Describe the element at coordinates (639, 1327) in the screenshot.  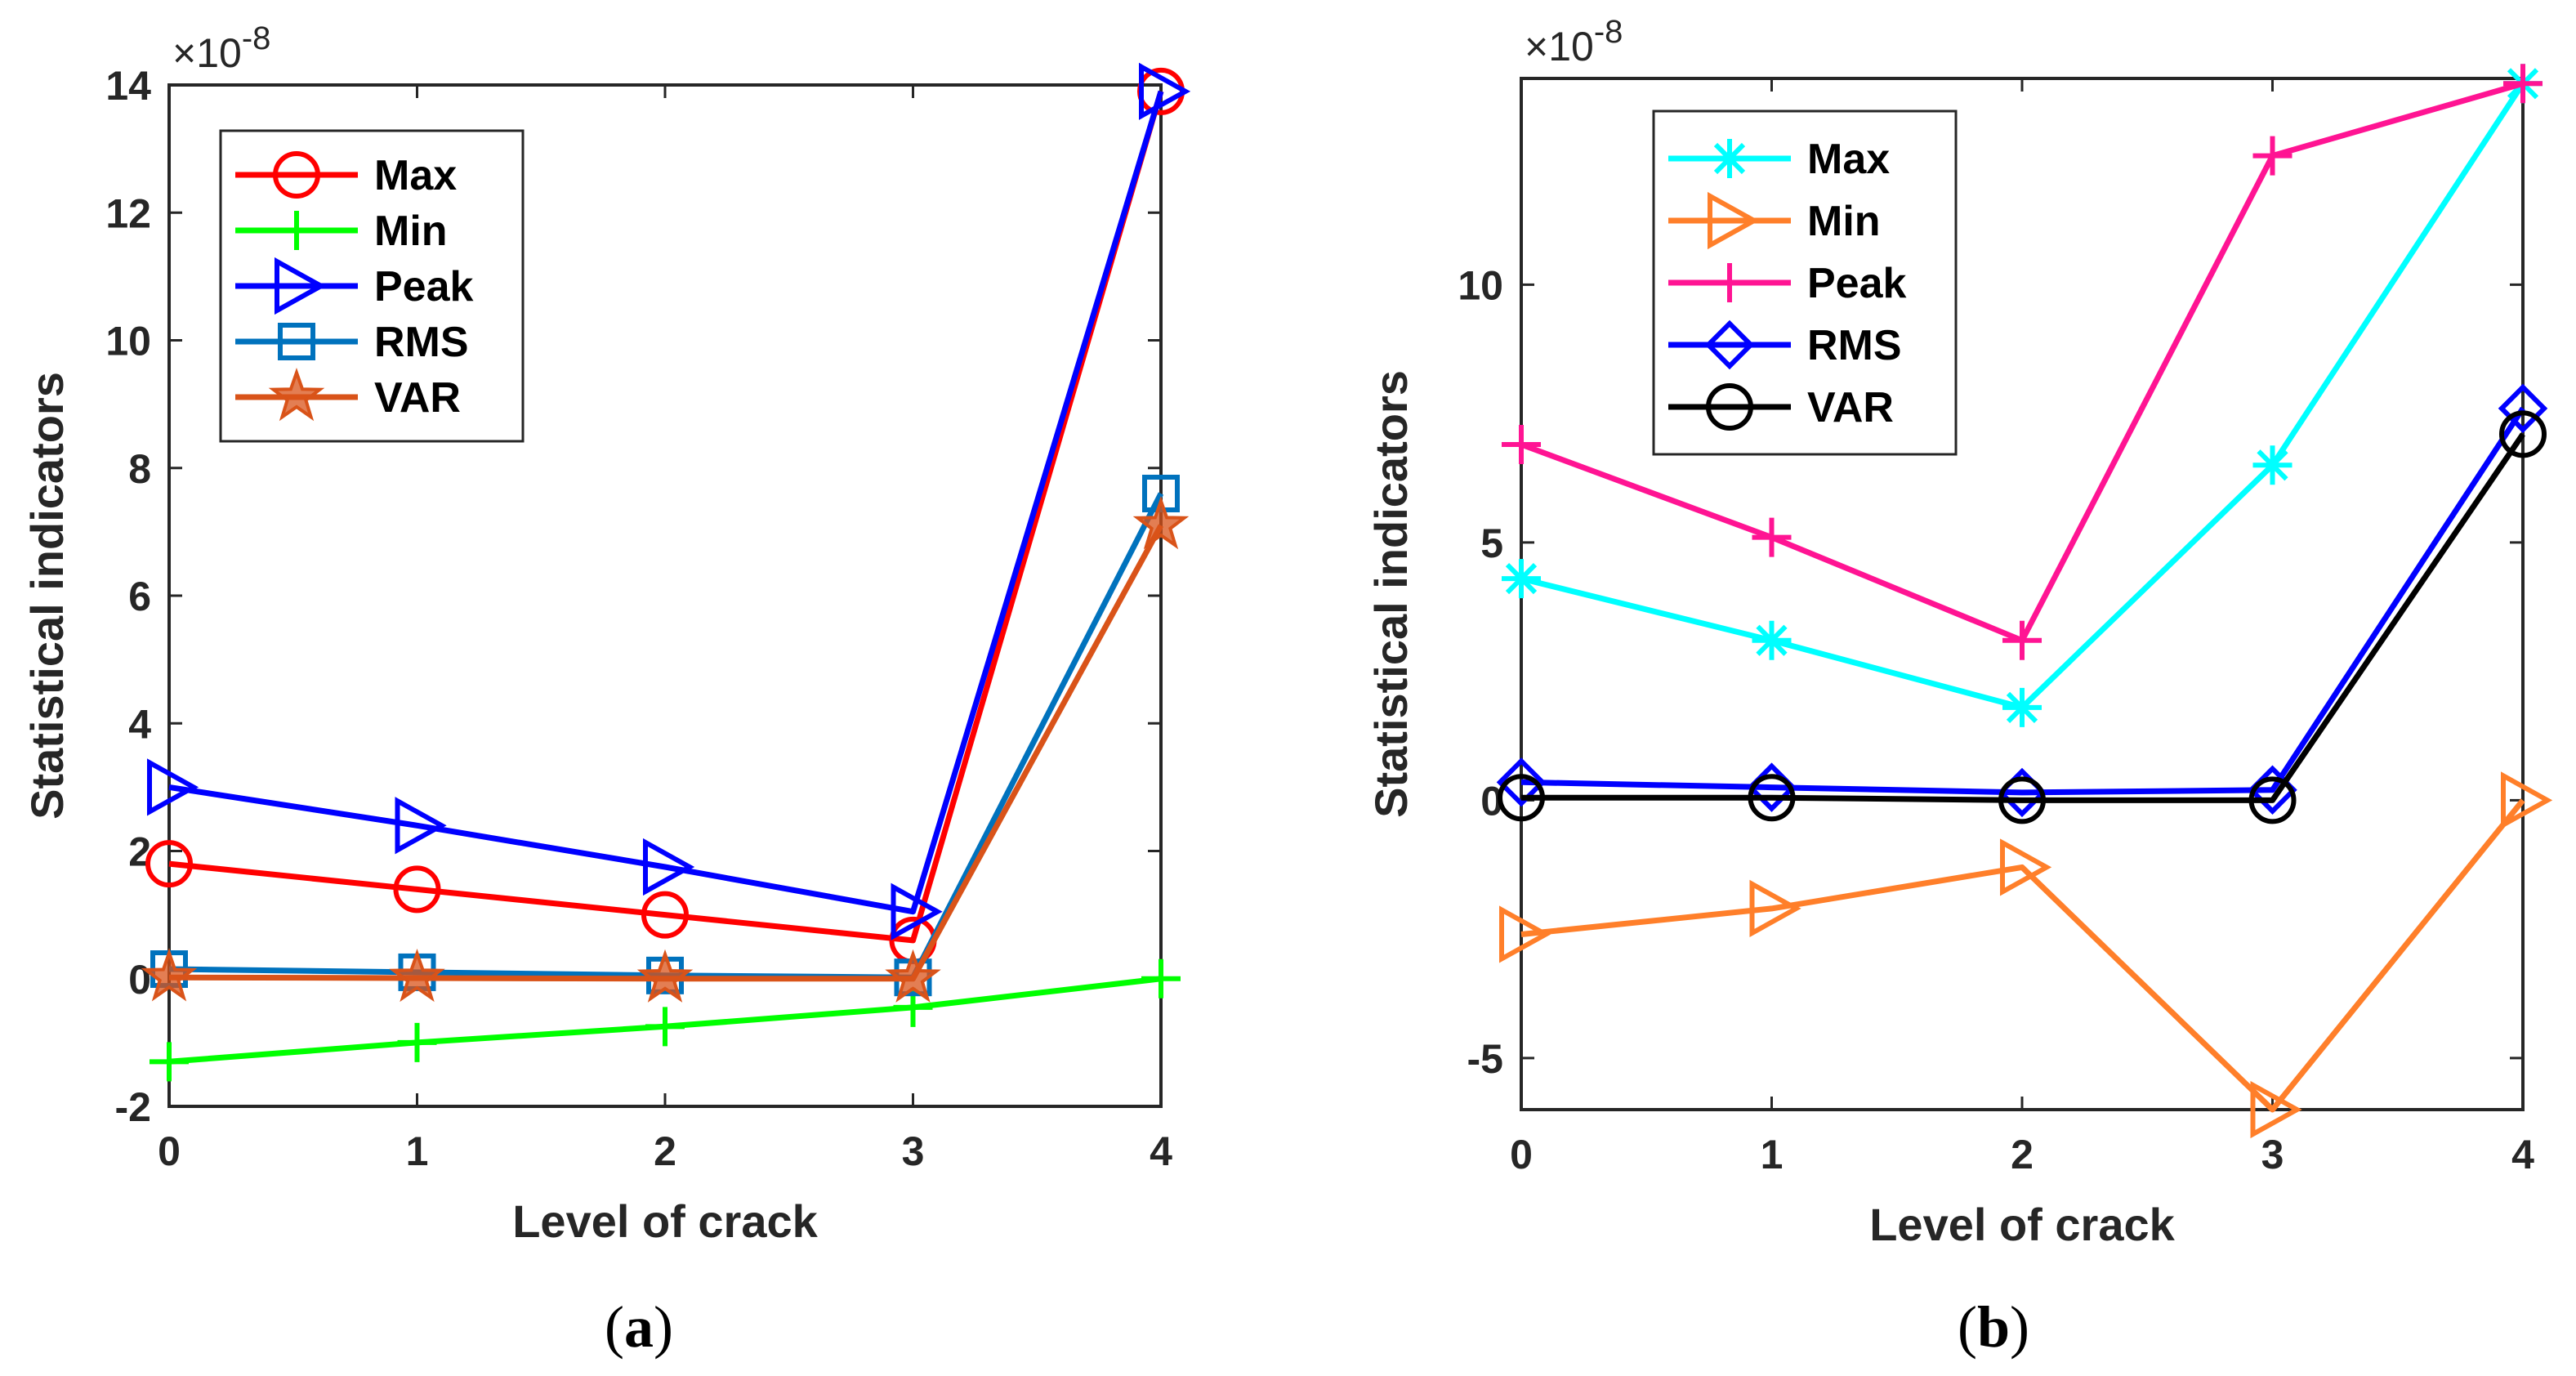
I see `caption-a: (a)` at that location.